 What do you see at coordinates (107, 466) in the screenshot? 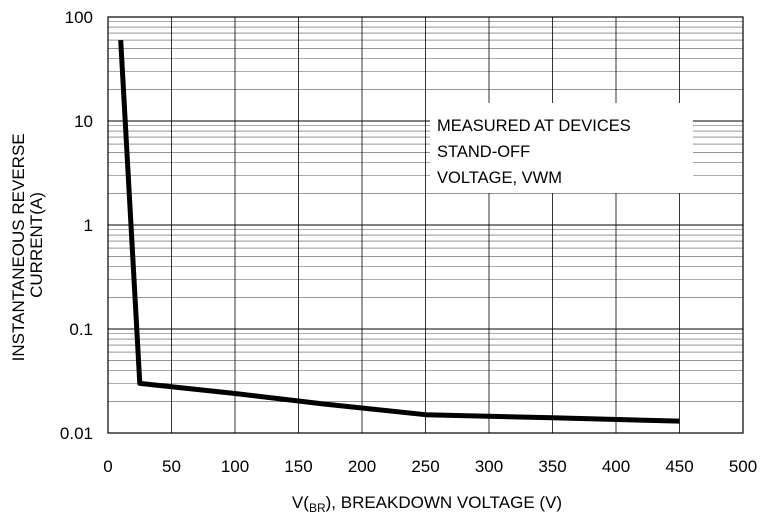
I see `x-tick-label: 0` at bounding box center [107, 466].